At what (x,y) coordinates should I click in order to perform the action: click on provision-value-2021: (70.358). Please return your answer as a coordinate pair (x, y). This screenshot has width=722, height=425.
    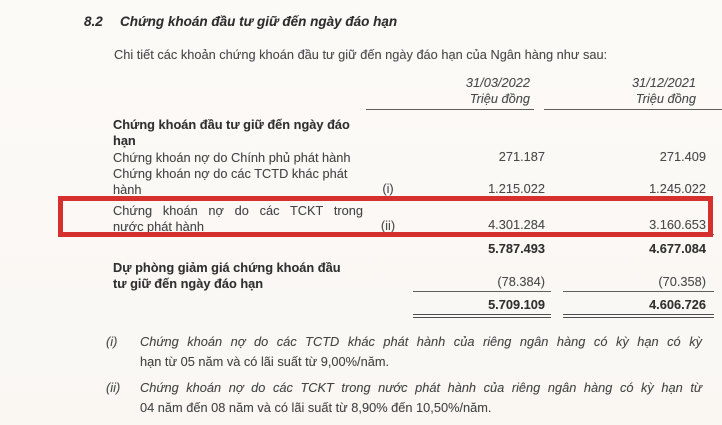
    Looking at the image, I should click on (638, 283).